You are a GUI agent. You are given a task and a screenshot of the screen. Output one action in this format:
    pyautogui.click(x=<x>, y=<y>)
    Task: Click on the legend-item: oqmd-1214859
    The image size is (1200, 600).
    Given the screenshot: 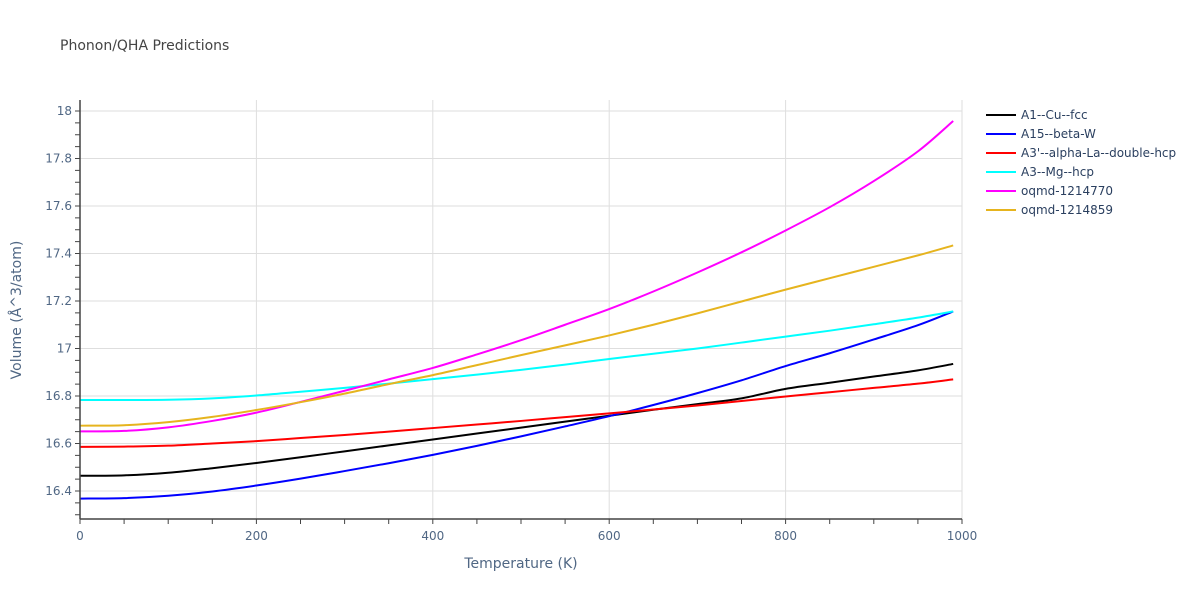 What is the action you would take?
    pyautogui.click(x=1049, y=210)
    